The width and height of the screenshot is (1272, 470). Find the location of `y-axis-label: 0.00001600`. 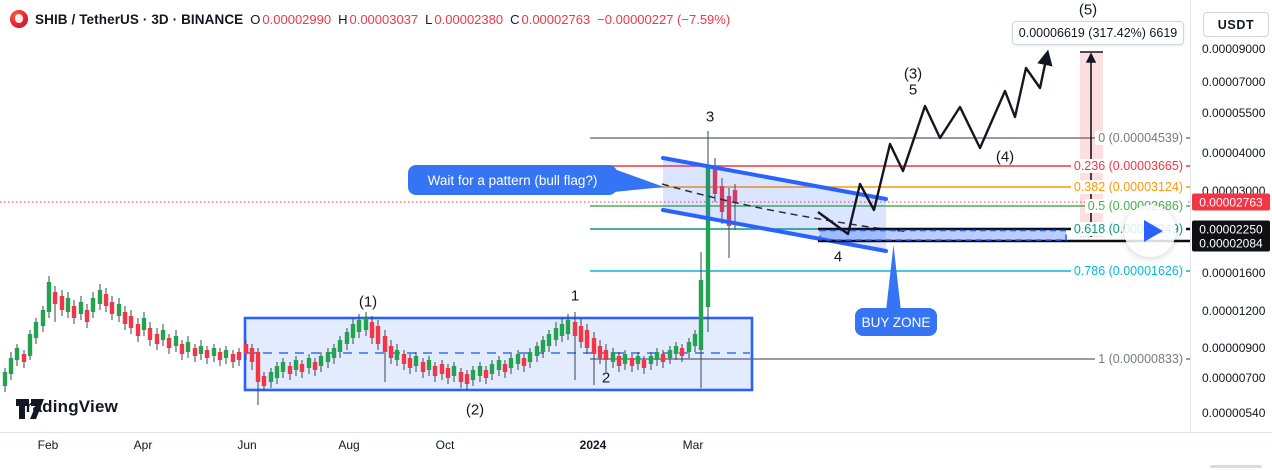

y-axis-label: 0.00001600 is located at coordinates (1234, 273).